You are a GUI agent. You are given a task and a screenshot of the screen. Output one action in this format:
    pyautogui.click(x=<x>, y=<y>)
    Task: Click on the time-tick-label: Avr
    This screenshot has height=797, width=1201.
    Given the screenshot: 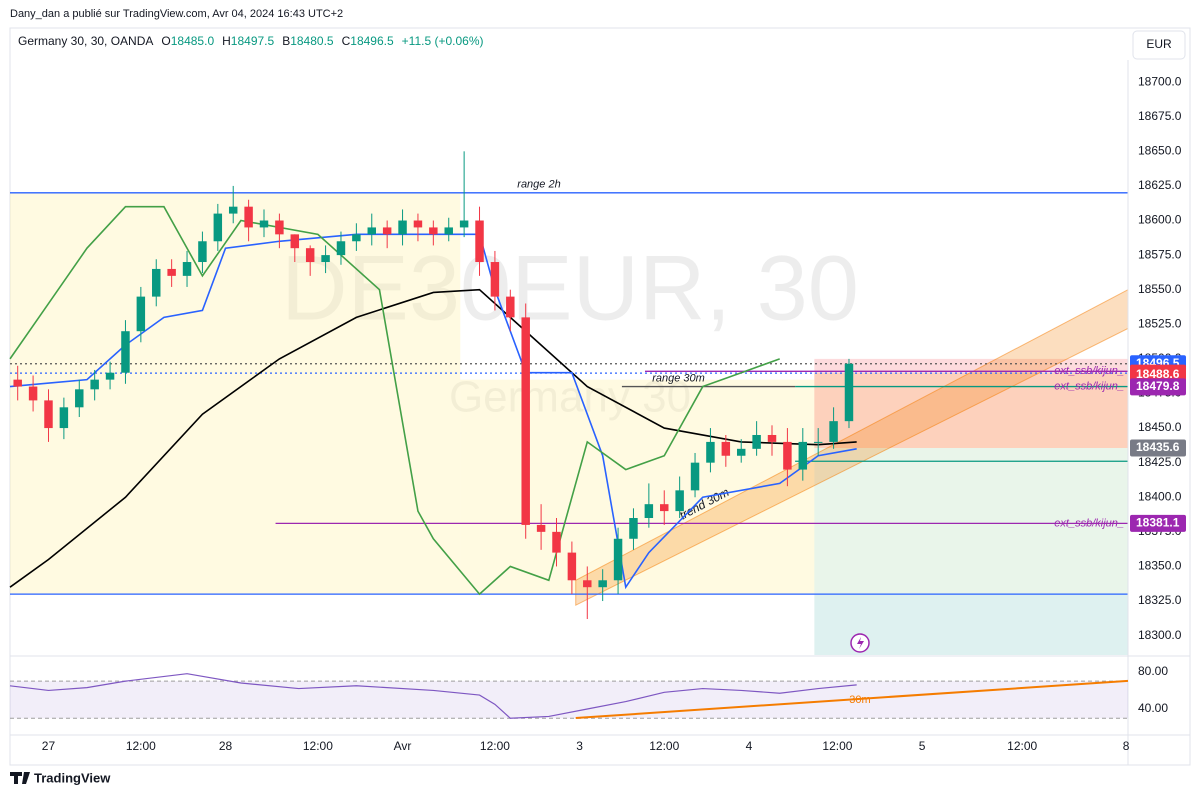 What is the action you would take?
    pyautogui.click(x=403, y=746)
    